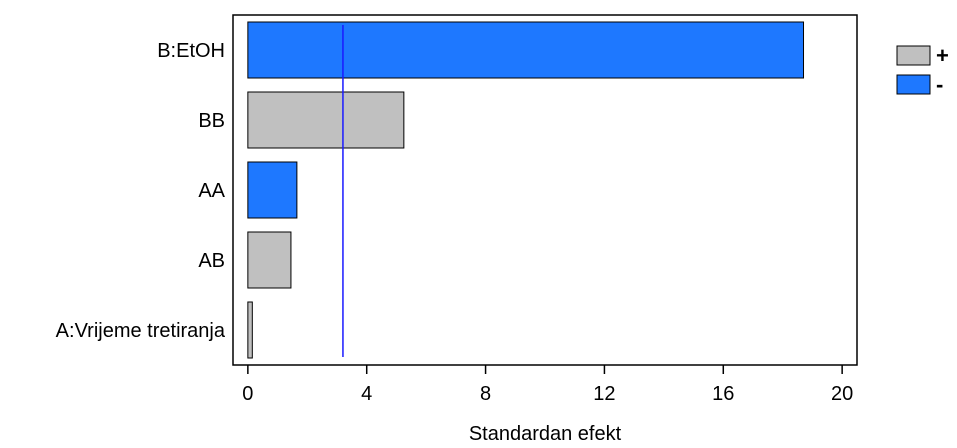 Image resolution: width=957 pixels, height=448 pixels. I want to click on x-tick-label: 16, so click(723, 394).